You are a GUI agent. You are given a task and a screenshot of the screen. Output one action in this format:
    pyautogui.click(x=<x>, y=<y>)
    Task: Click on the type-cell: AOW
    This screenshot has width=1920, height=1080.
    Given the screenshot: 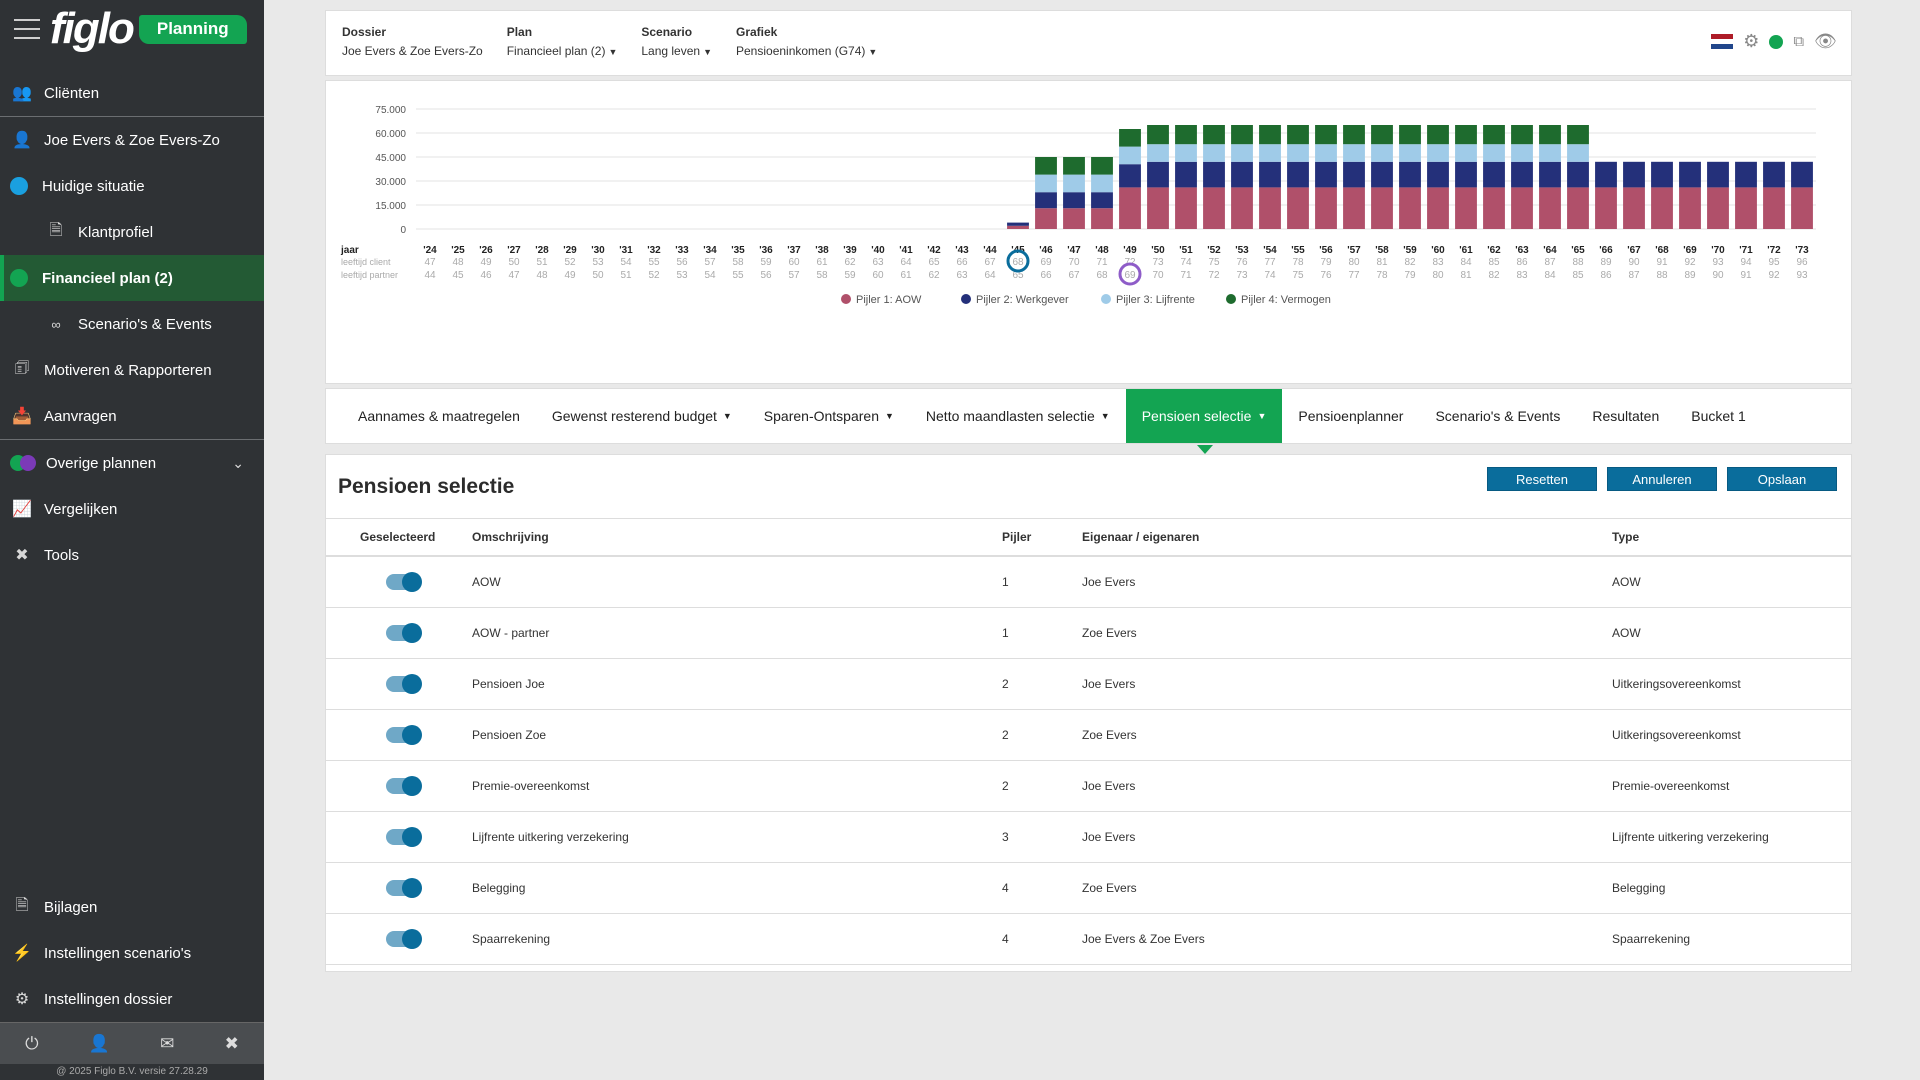 What is the action you would take?
    pyautogui.click(x=1731, y=582)
    